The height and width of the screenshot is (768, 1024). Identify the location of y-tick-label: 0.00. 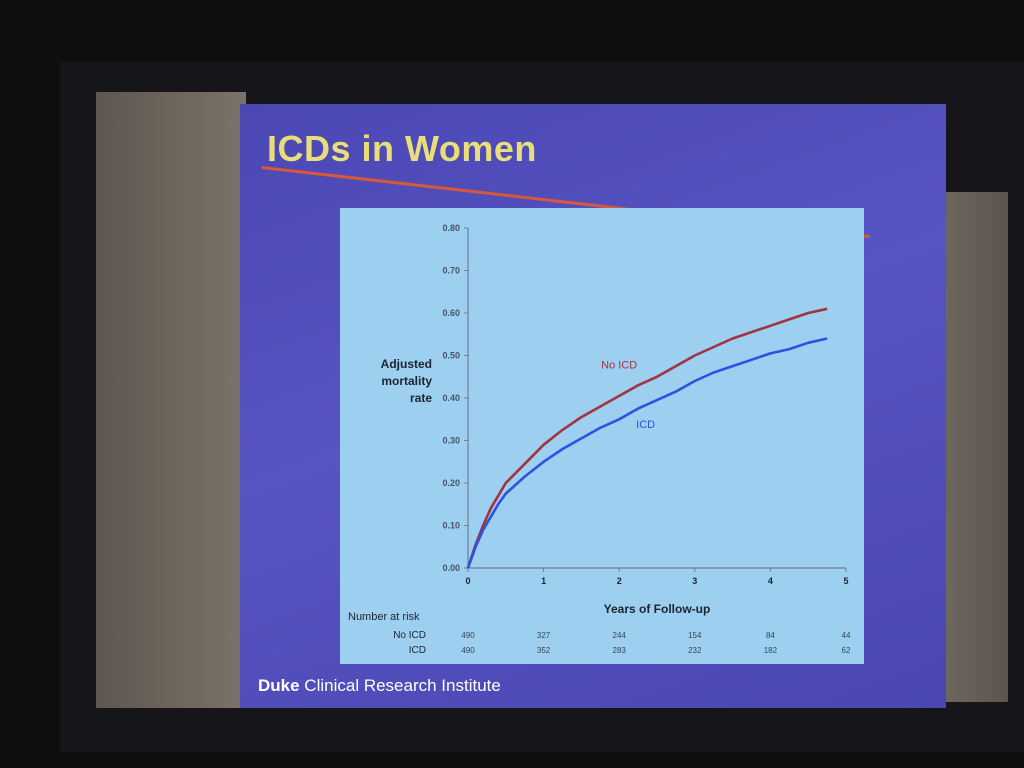
(451, 568).